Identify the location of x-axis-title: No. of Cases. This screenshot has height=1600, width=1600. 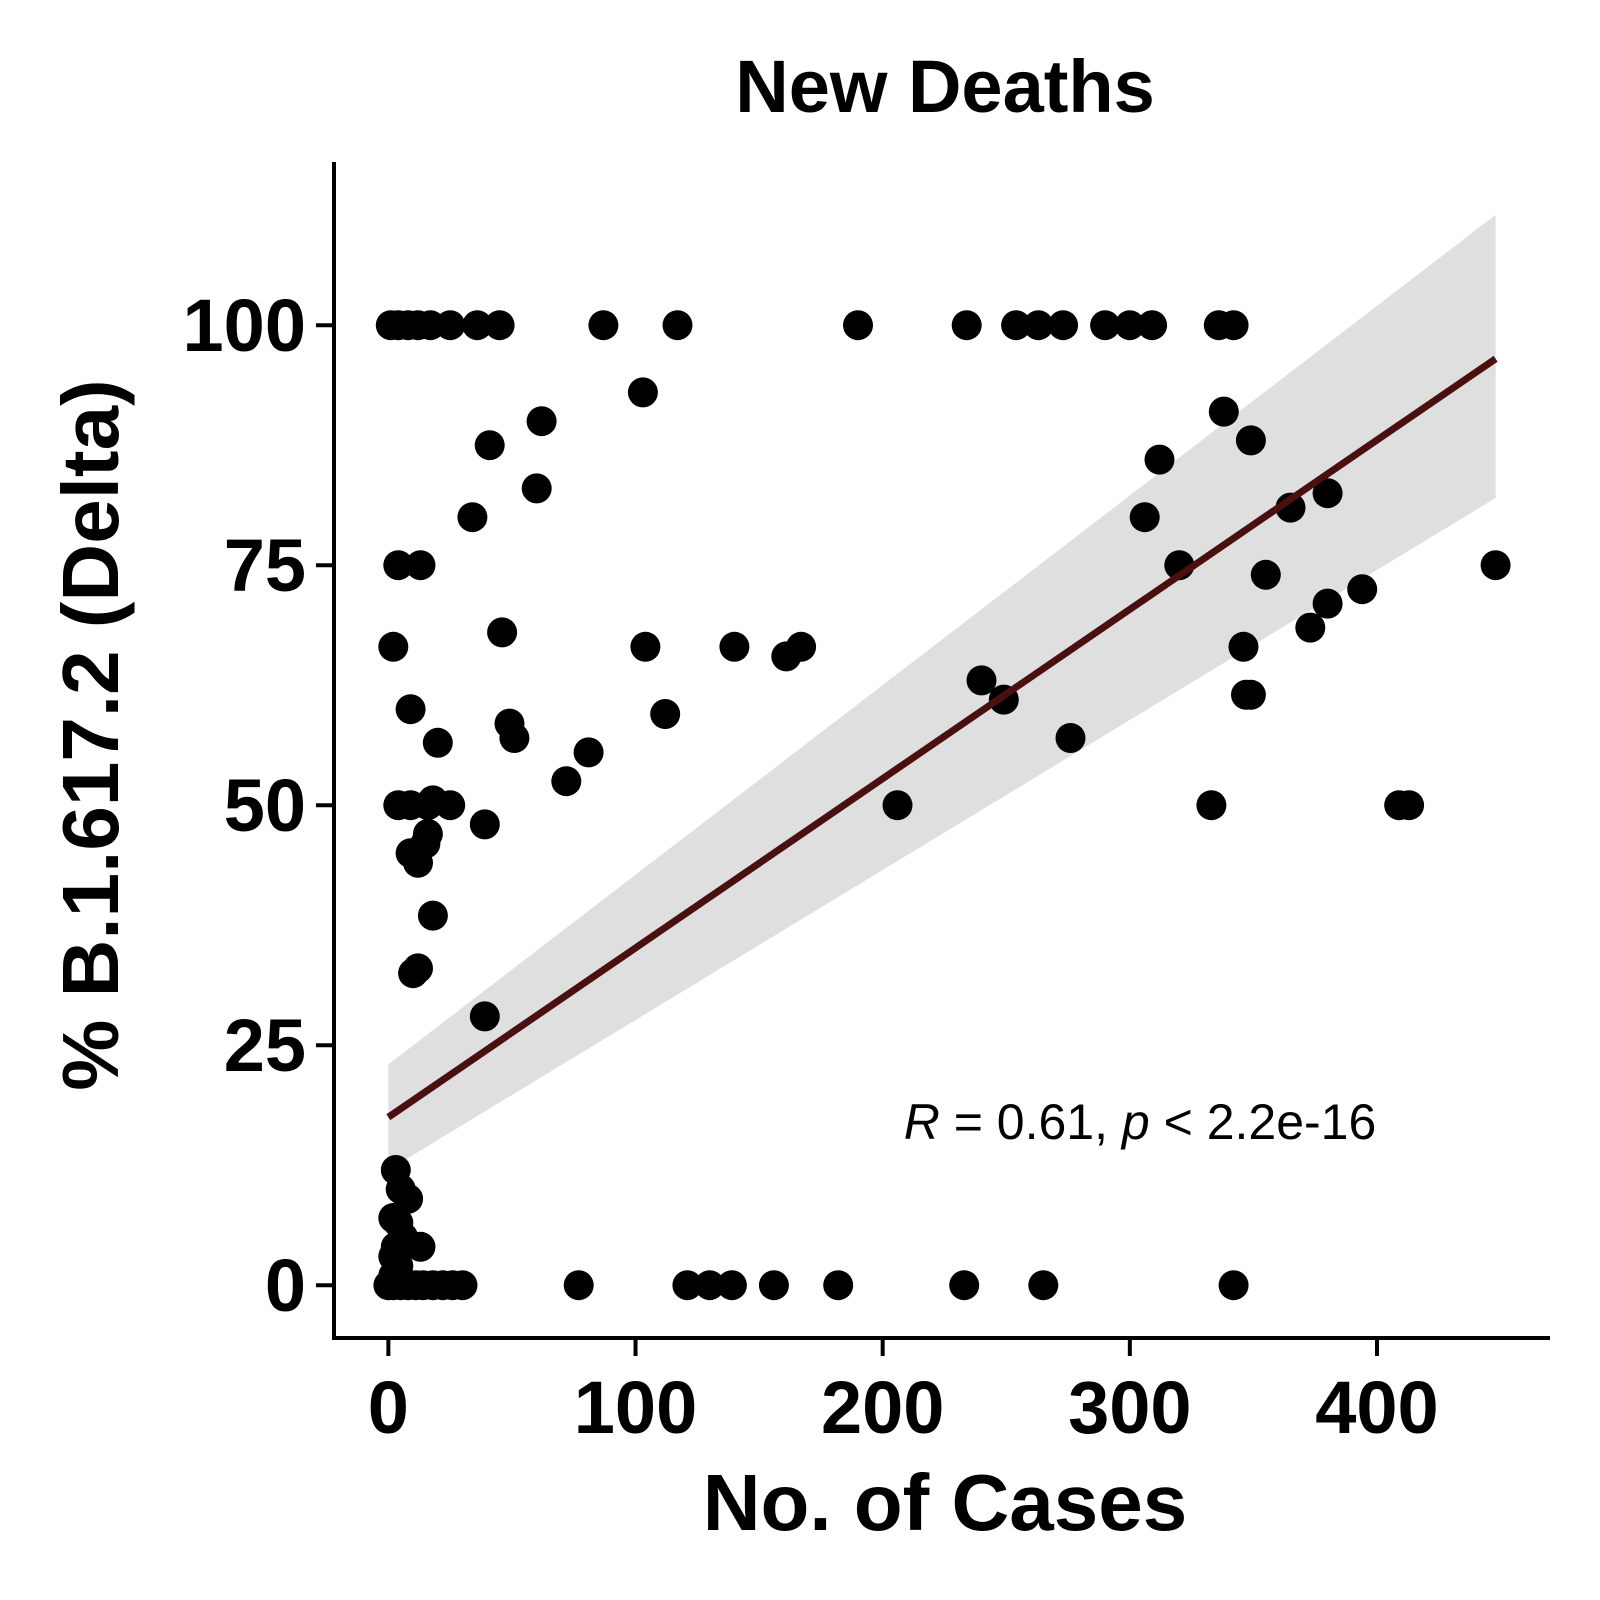
(945, 1502).